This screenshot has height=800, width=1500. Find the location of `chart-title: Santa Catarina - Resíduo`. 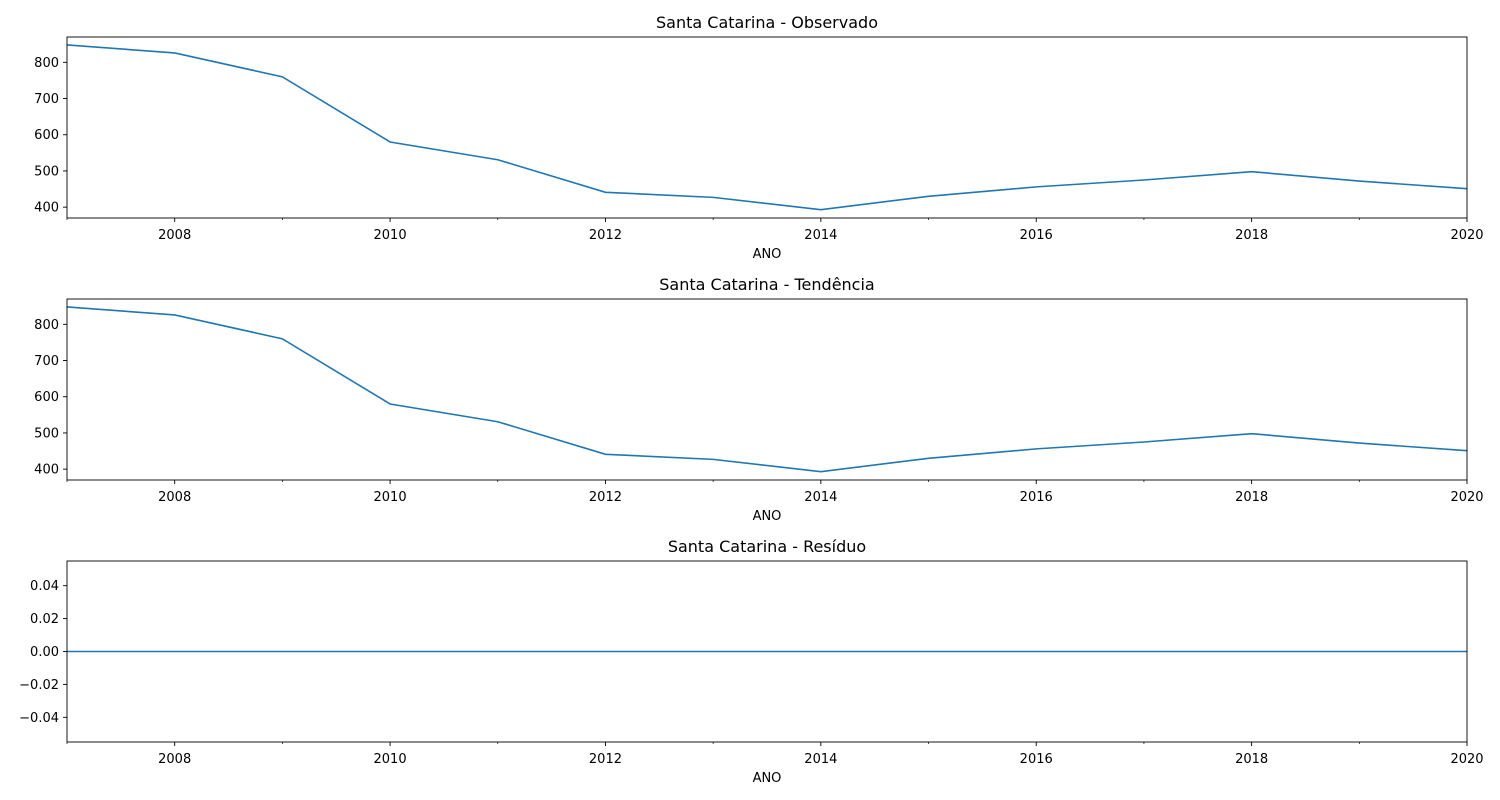

chart-title: Santa Catarina - Resíduo is located at coordinates (767, 546).